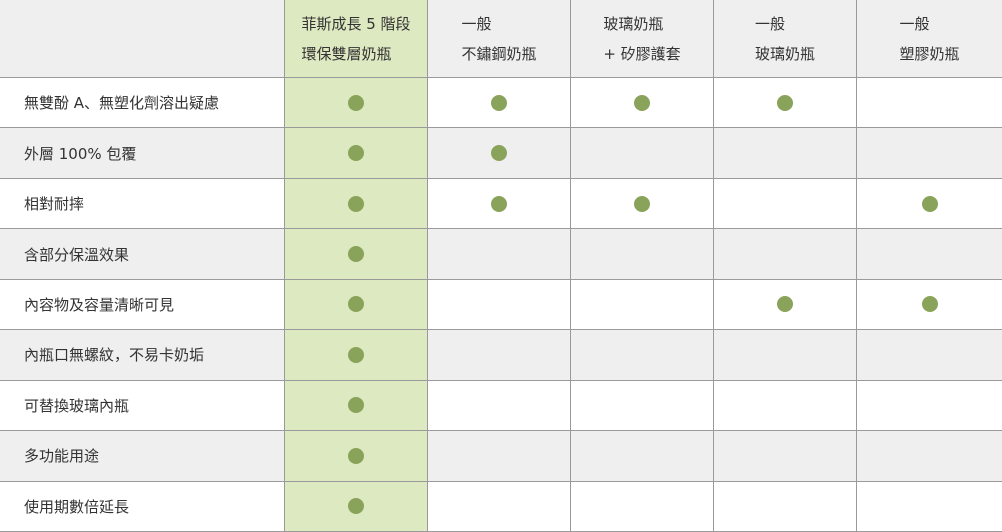 Image resolution: width=1002 pixels, height=532 pixels. What do you see at coordinates (142, 204) in the screenshot?
I see `feature-label: 相對耐摔` at bounding box center [142, 204].